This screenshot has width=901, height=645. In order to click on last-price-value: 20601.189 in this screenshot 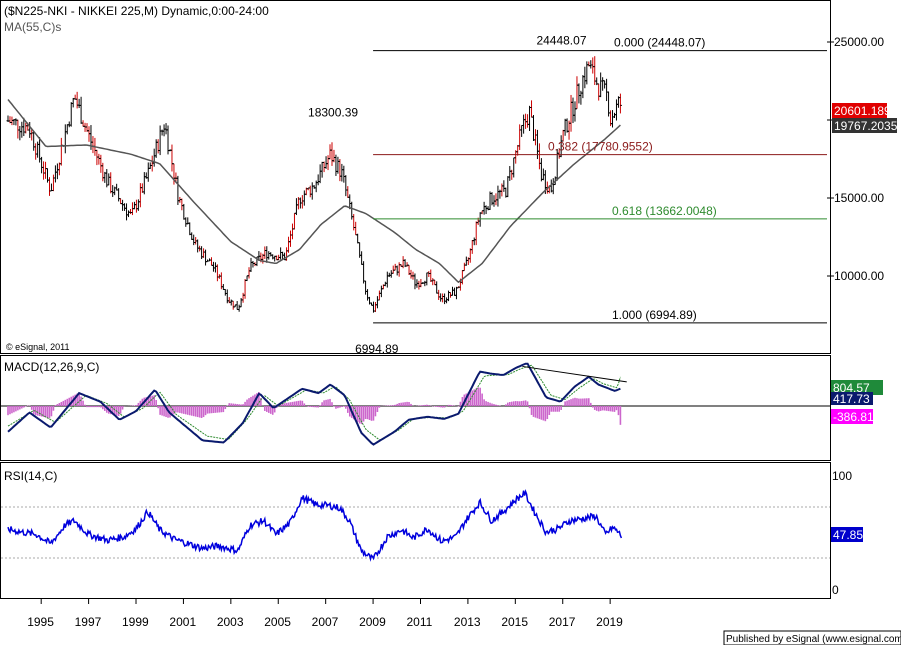, I will do `click(862, 111)`.